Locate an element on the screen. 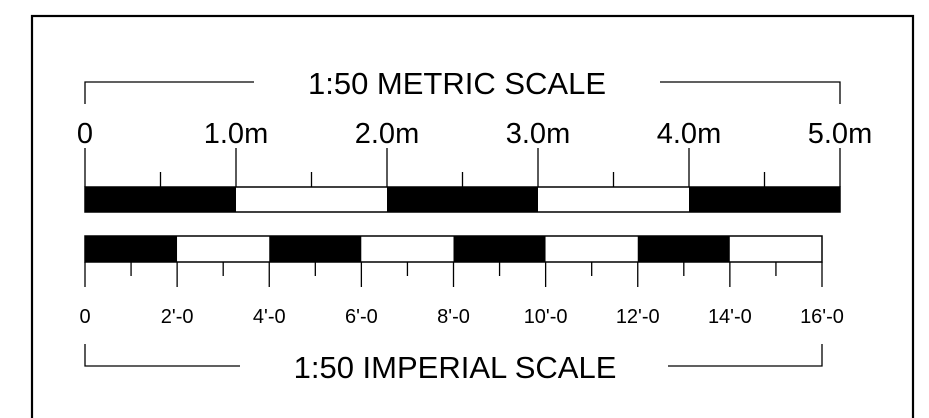  metric-tick-label: 4.0m is located at coordinates (689, 134).